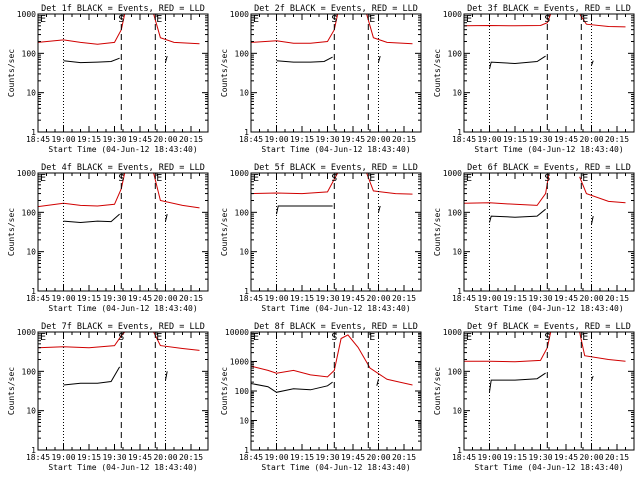  Describe the element at coordinates (549, 9) in the screenshot. I see `chart-title: Det 3f BLACK = Events, RED = LLD` at that location.